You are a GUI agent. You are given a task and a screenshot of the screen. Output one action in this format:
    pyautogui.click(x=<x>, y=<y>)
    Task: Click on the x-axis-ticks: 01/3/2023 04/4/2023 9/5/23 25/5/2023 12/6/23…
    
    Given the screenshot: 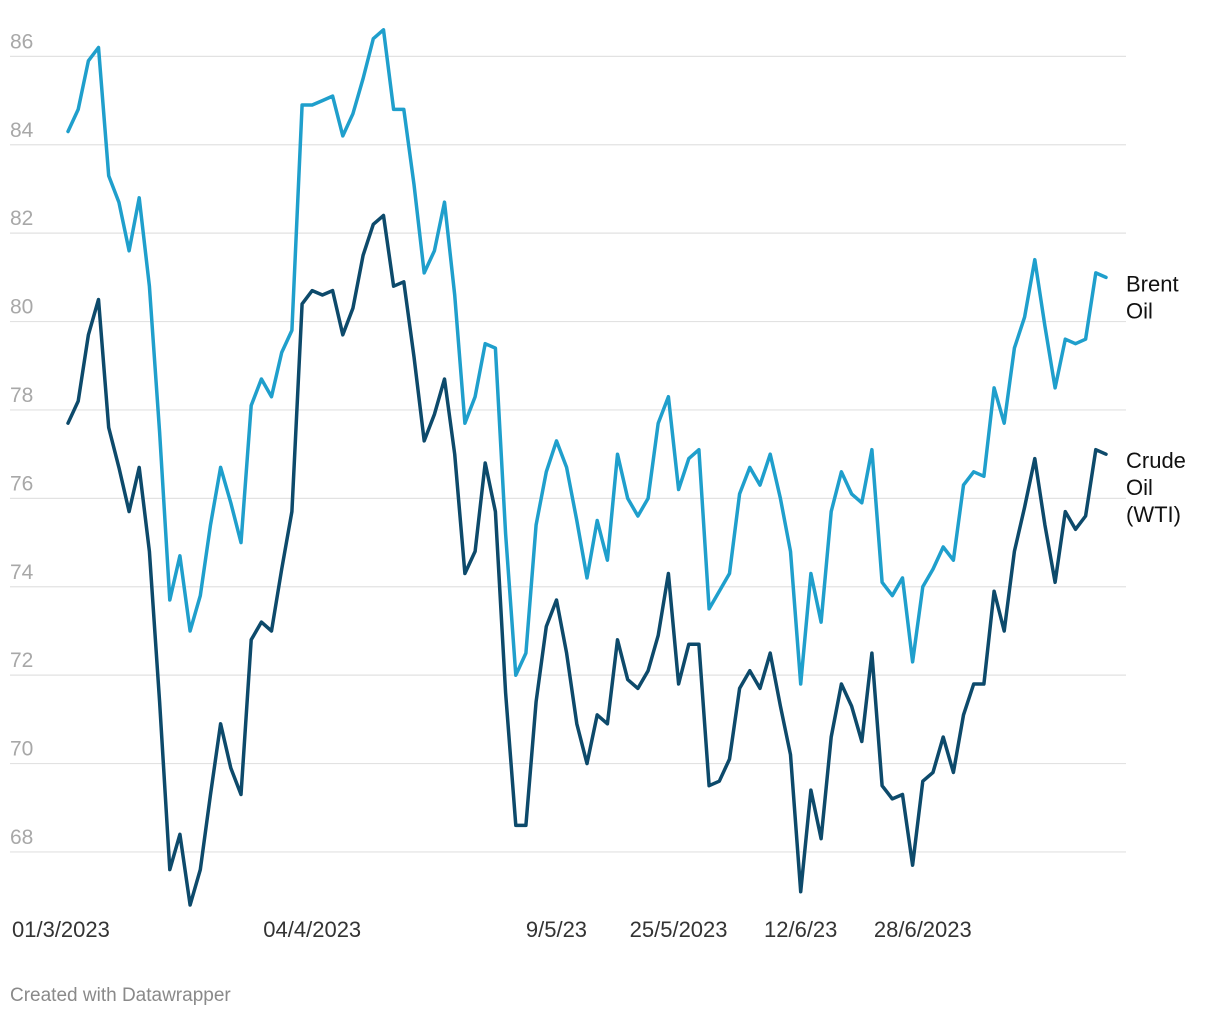 What is the action you would take?
    pyautogui.click(x=492, y=929)
    